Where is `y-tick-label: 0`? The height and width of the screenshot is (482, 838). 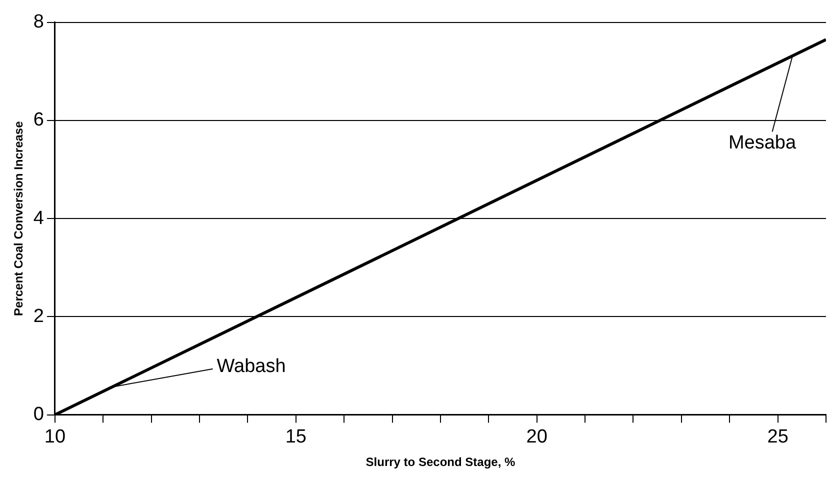 y-tick-label: 0 is located at coordinates (38, 415).